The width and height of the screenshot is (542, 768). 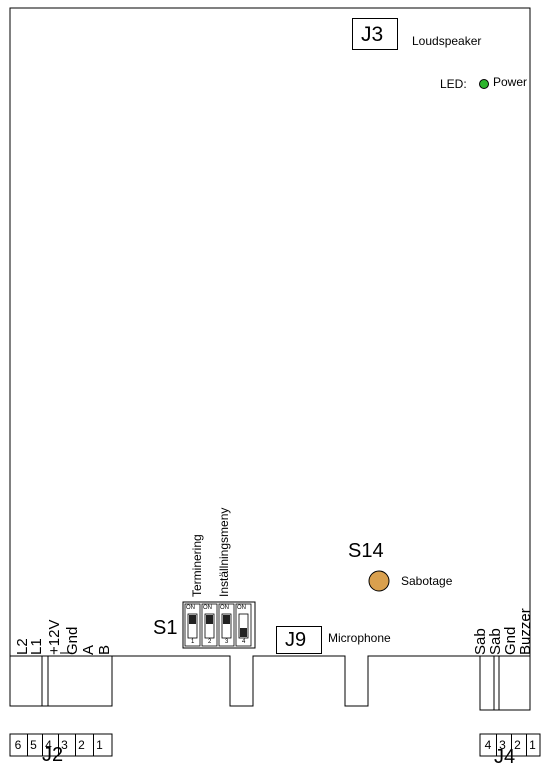 What do you see at coordinates (510, 82) in the screenshot?
I see `led-name: Power` at bounding box center [510, 82].